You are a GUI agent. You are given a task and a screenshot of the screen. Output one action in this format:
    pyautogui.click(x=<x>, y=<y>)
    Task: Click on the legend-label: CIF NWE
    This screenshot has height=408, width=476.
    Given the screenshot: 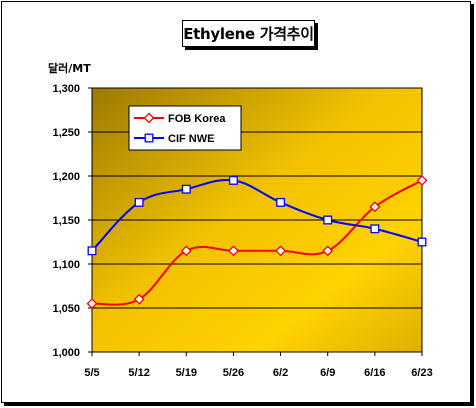 What is the action you would take?
    pyautogui.click(x=191, y=139)
    